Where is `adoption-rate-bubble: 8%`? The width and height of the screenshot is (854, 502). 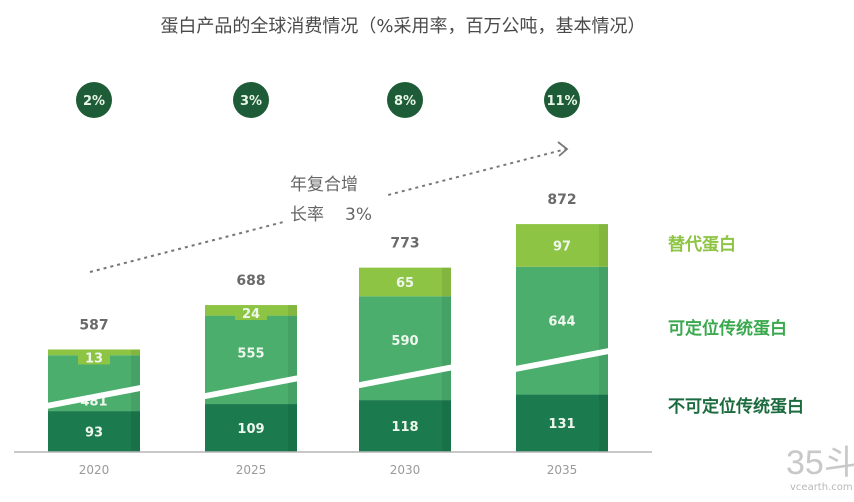
adoption-rate-bubble: 8% is located at coordinates (405, 100).